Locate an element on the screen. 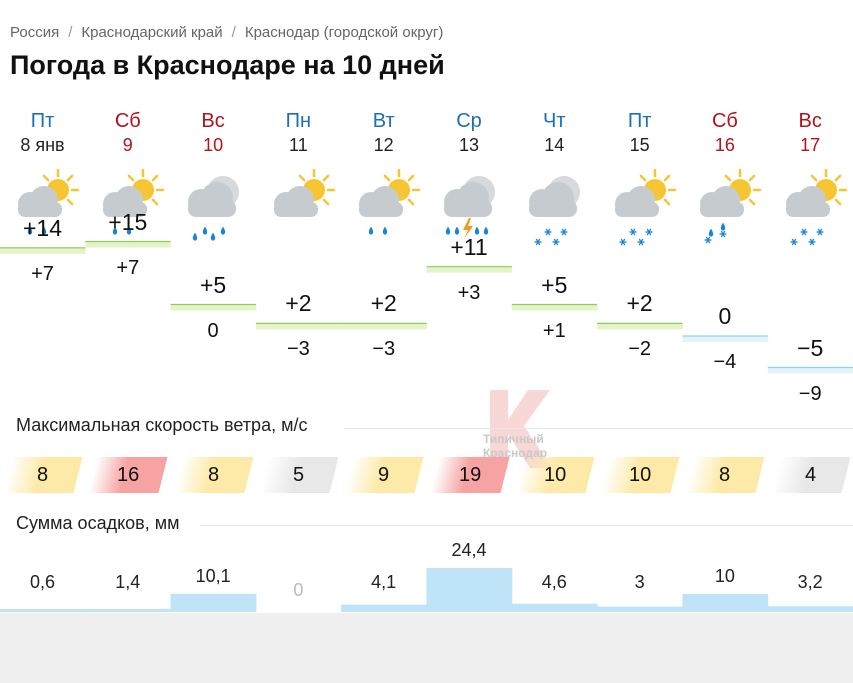  precipitation-value: 4,6 is located at coordinates (554, 582).